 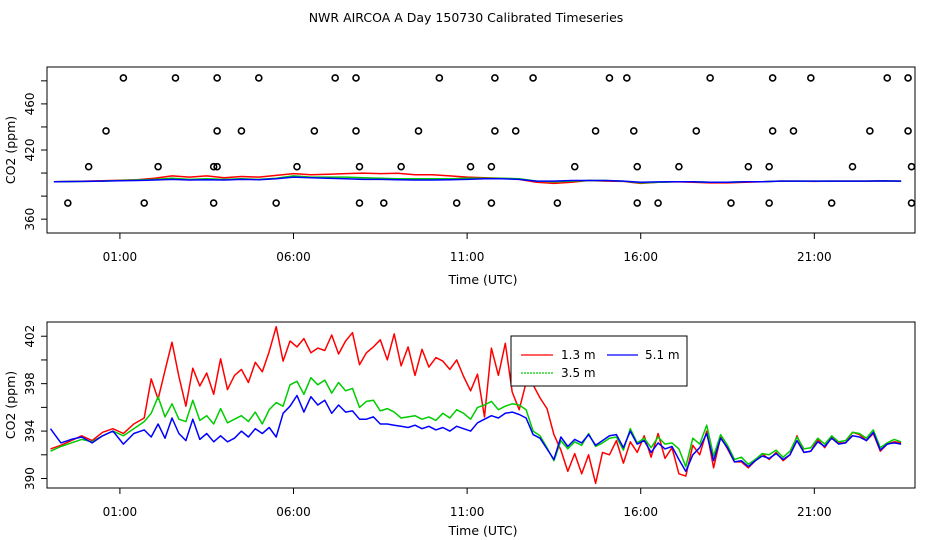 What do you see at coordinates (293, 257) in the screenshot?
I see `top-x-tick-label: 06:00` at bounding box center [293, 257].